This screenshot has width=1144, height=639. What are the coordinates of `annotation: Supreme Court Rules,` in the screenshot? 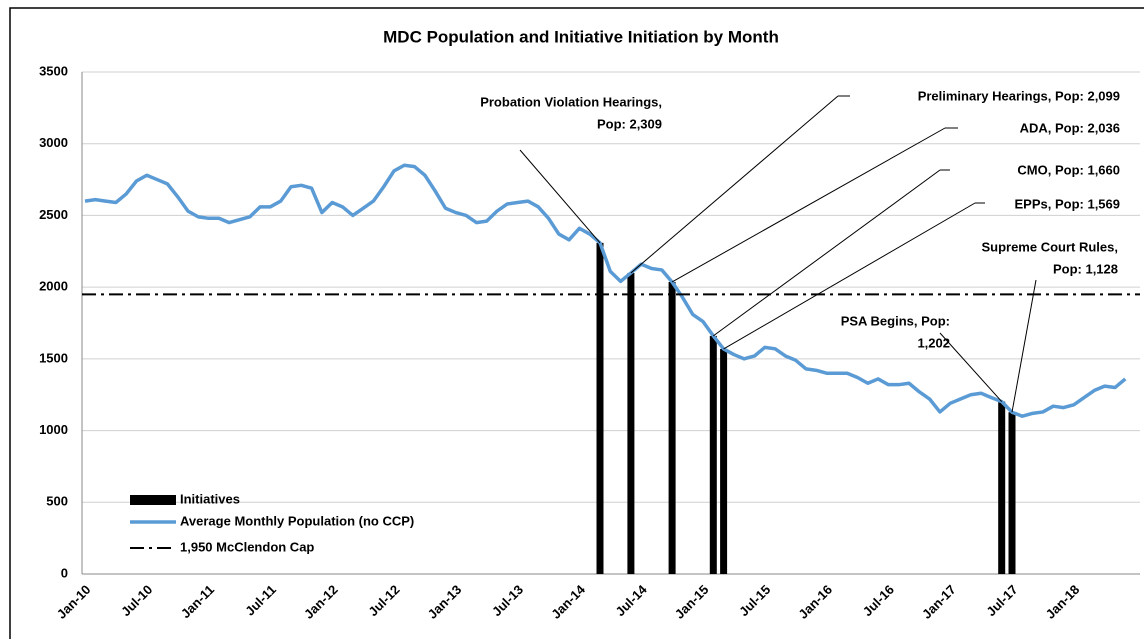 It's located at (1049, 246).